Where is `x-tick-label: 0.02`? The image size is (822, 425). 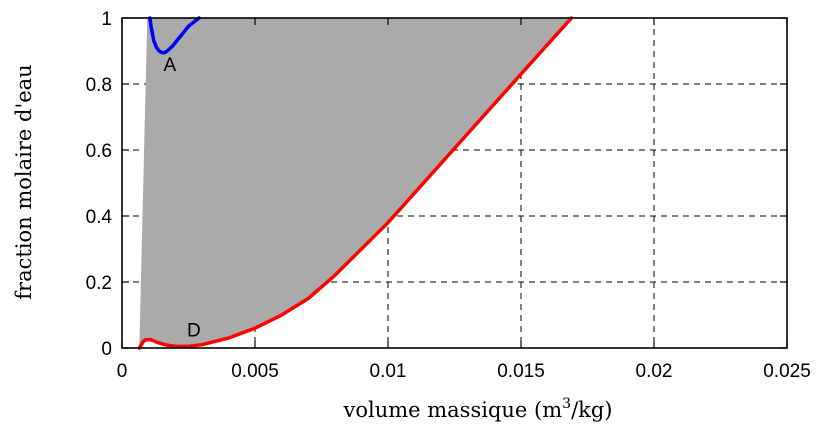 x-tick-label: 0.02 is located at coordinates (654, 371).